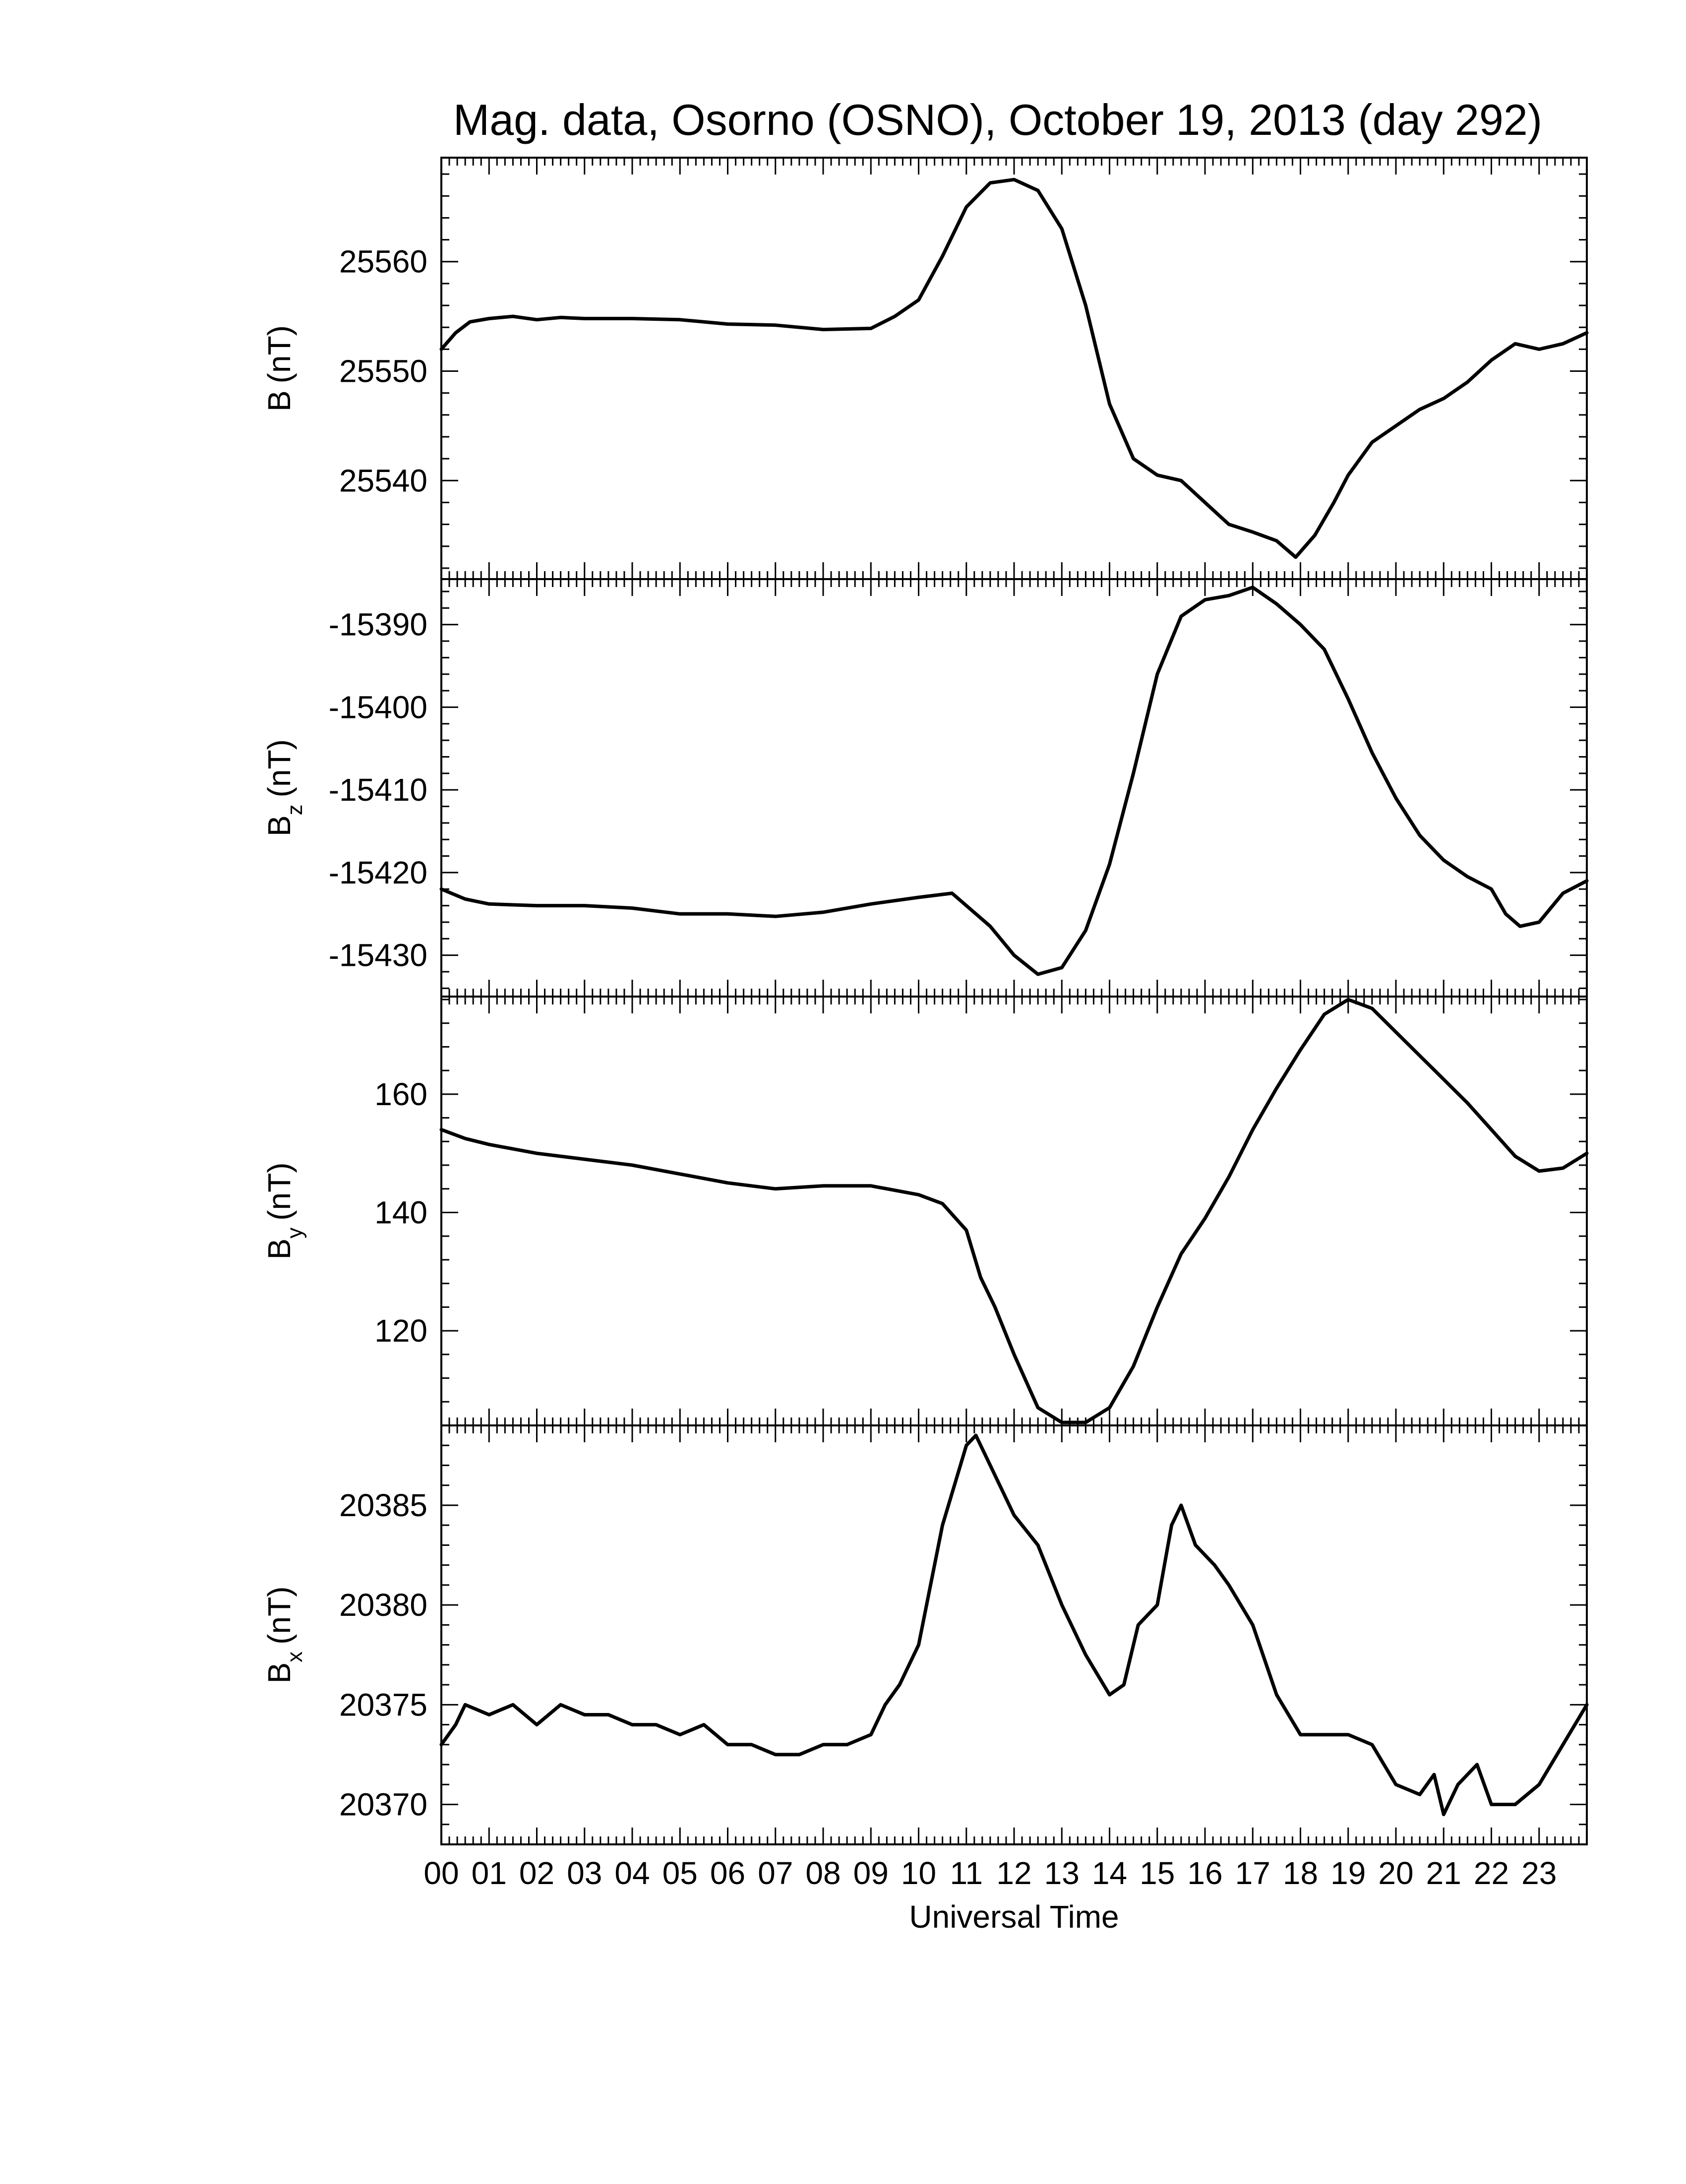  I want to click on y-tick-label: 20375, so click(383, 1704).